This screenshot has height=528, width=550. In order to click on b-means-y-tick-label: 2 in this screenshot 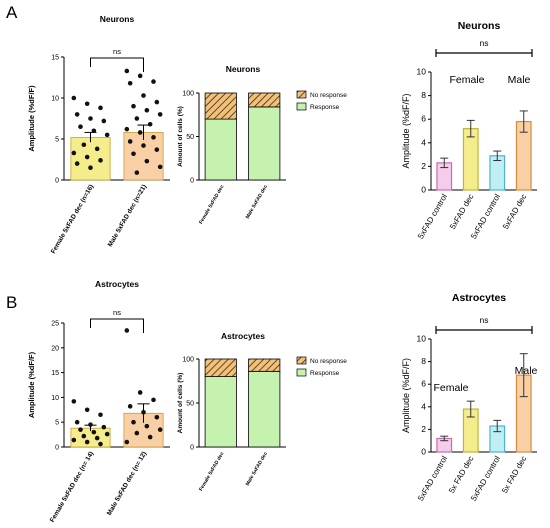, I will do `click(423, 429)`.